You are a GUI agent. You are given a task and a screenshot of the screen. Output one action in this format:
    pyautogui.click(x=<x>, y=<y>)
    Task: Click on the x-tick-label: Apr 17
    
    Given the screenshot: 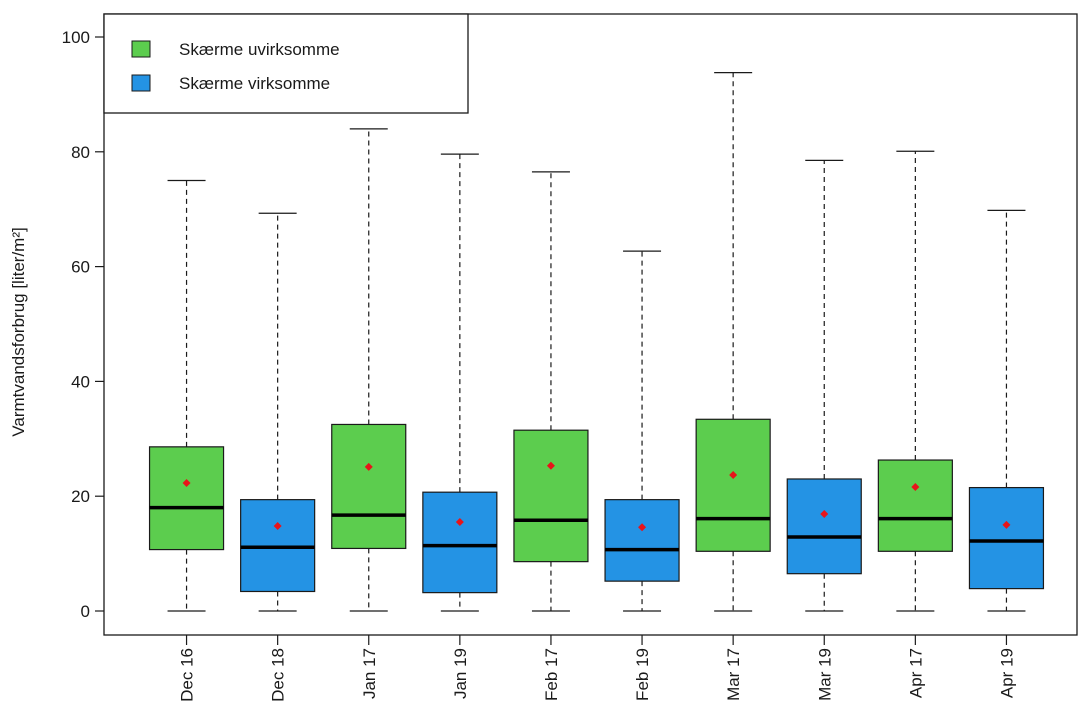 What is the action you would take?
    pyautogui.click(x=915, y=673)
    